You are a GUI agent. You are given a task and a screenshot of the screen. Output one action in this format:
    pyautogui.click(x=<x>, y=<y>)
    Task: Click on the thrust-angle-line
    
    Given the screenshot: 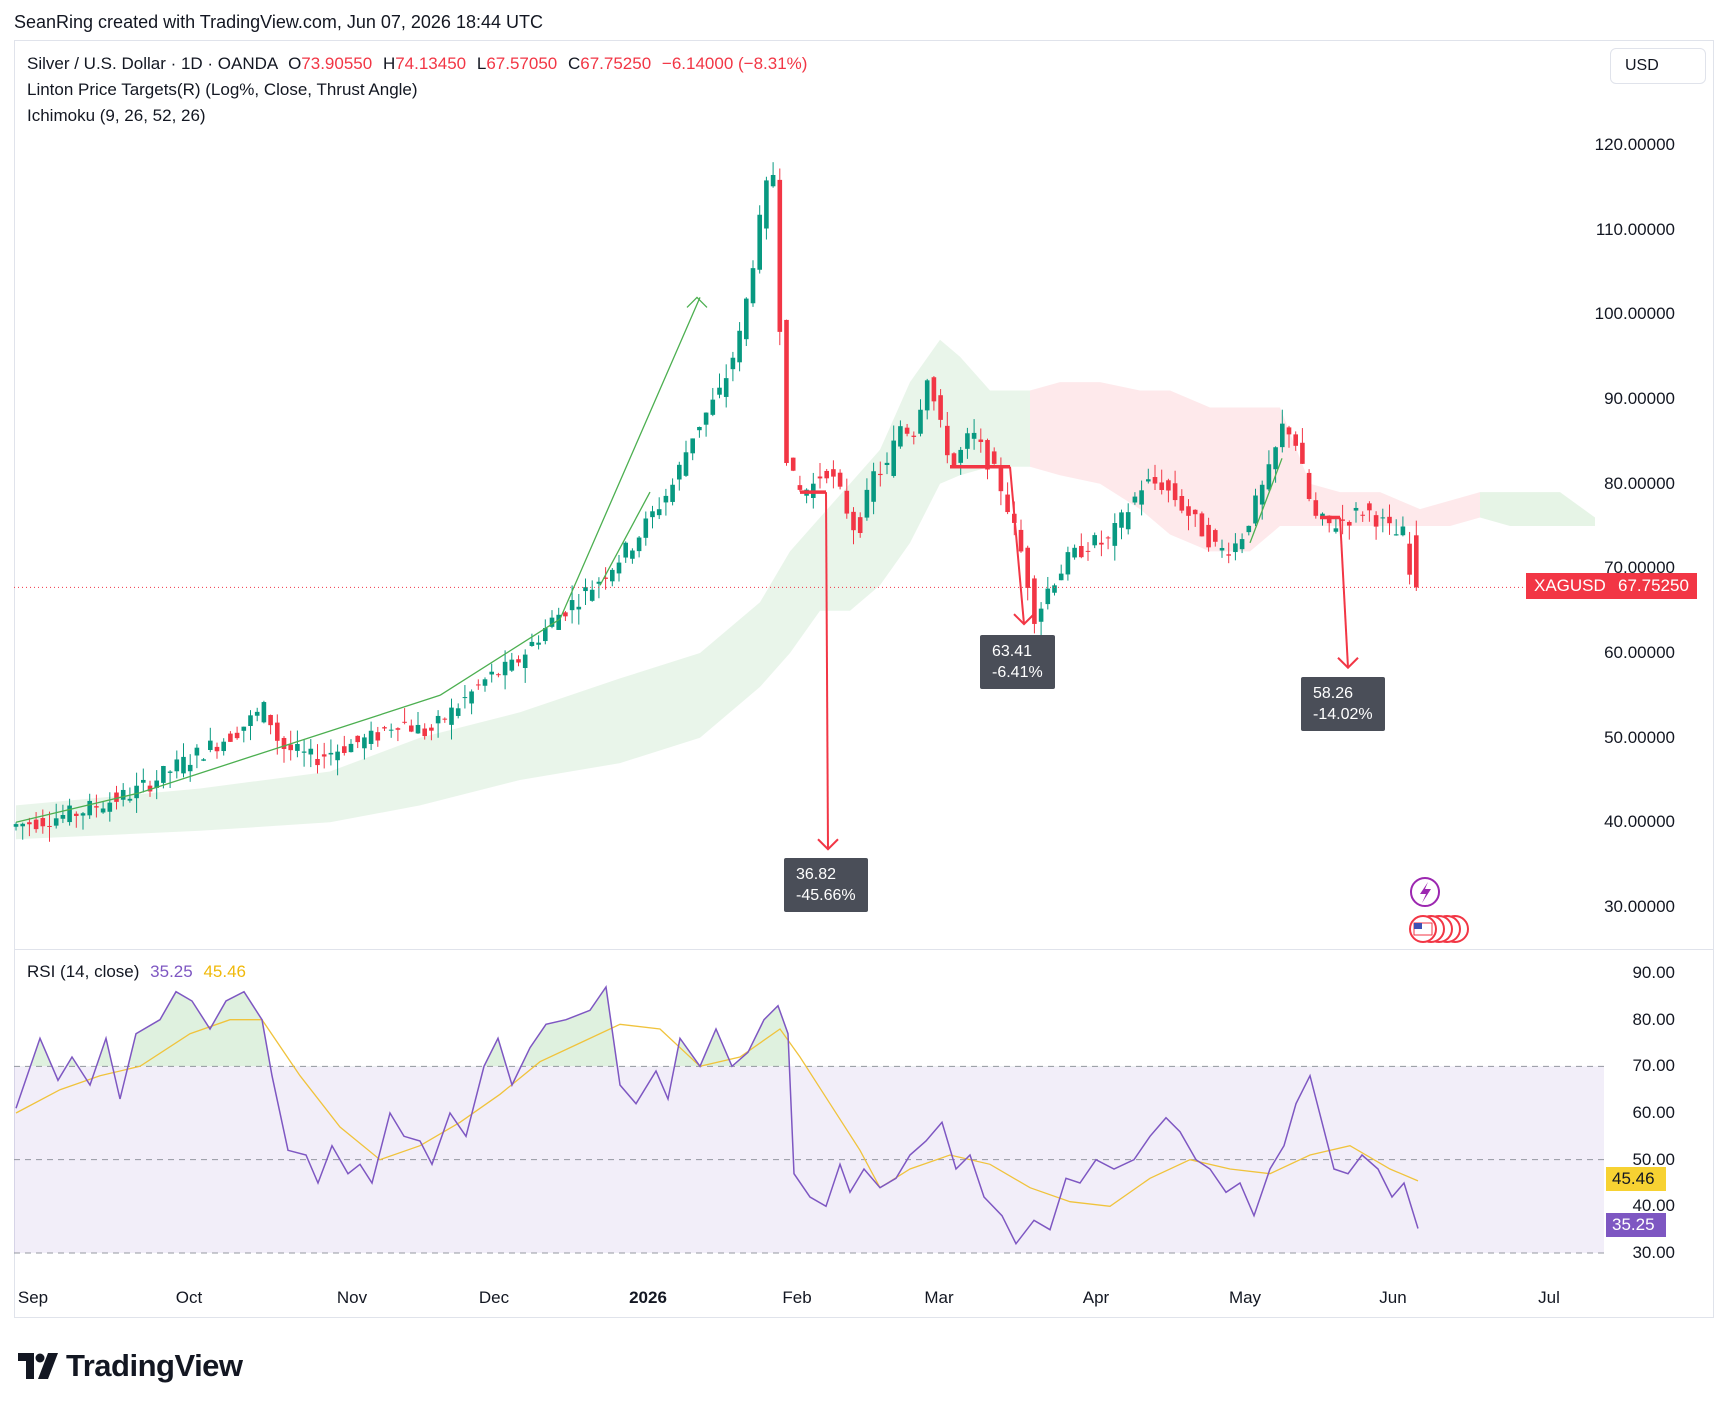 What is the action you would take?
    pyautogui.click(x=625, y=538)
    